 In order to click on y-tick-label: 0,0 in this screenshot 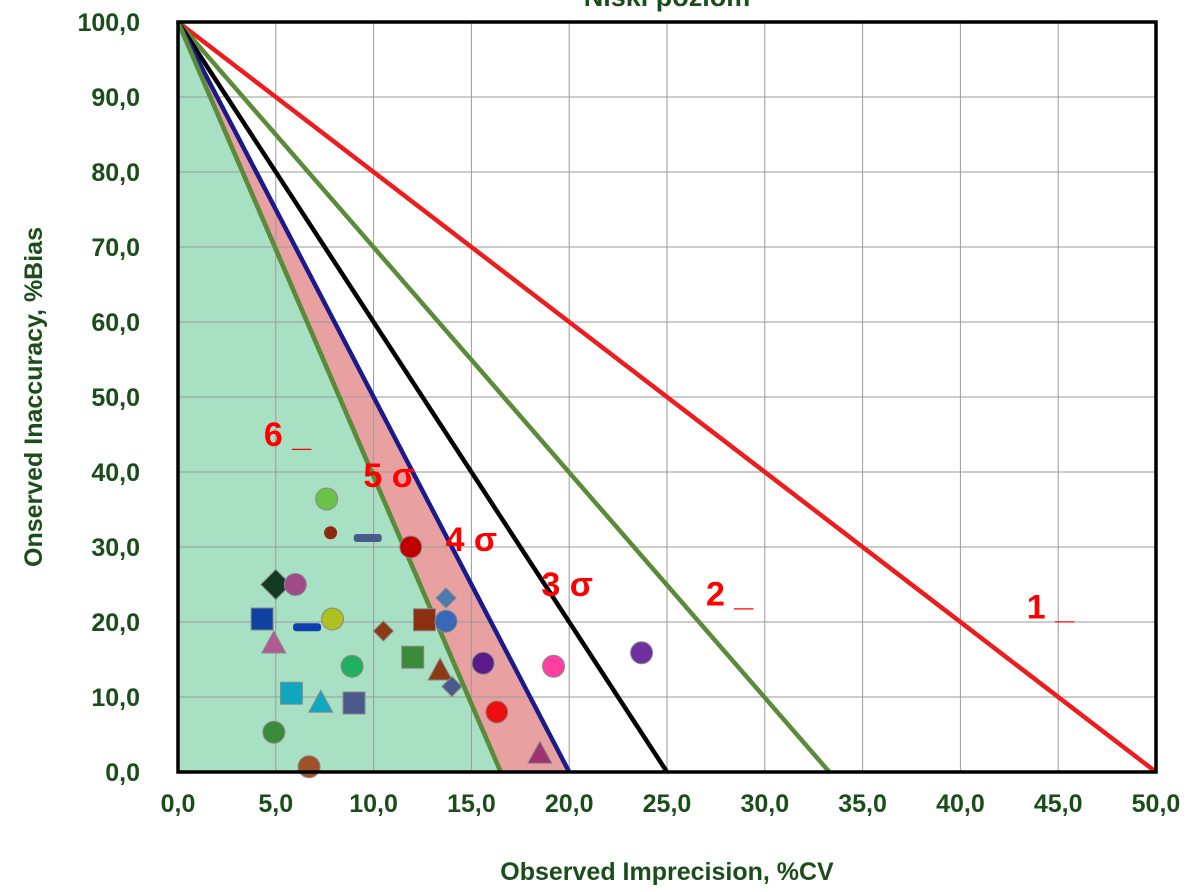, I will do `click(122, 773)`.